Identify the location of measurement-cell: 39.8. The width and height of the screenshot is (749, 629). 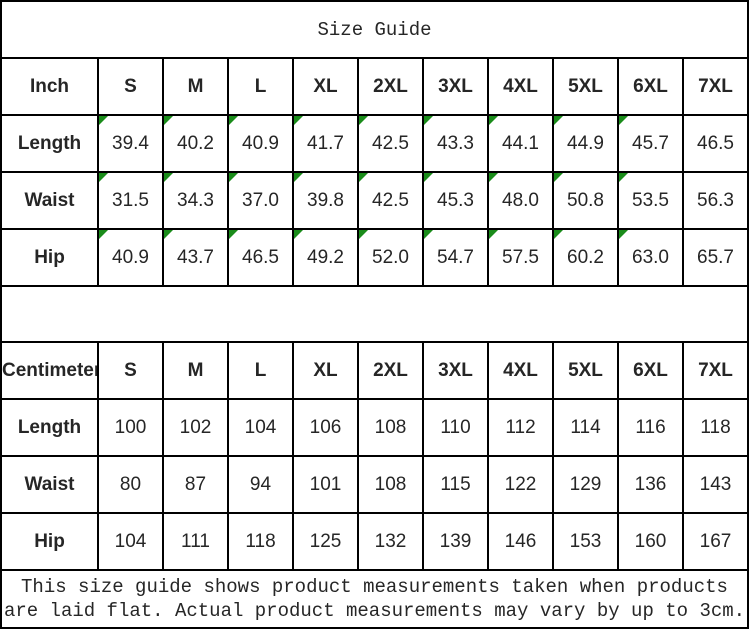
(325, 200).